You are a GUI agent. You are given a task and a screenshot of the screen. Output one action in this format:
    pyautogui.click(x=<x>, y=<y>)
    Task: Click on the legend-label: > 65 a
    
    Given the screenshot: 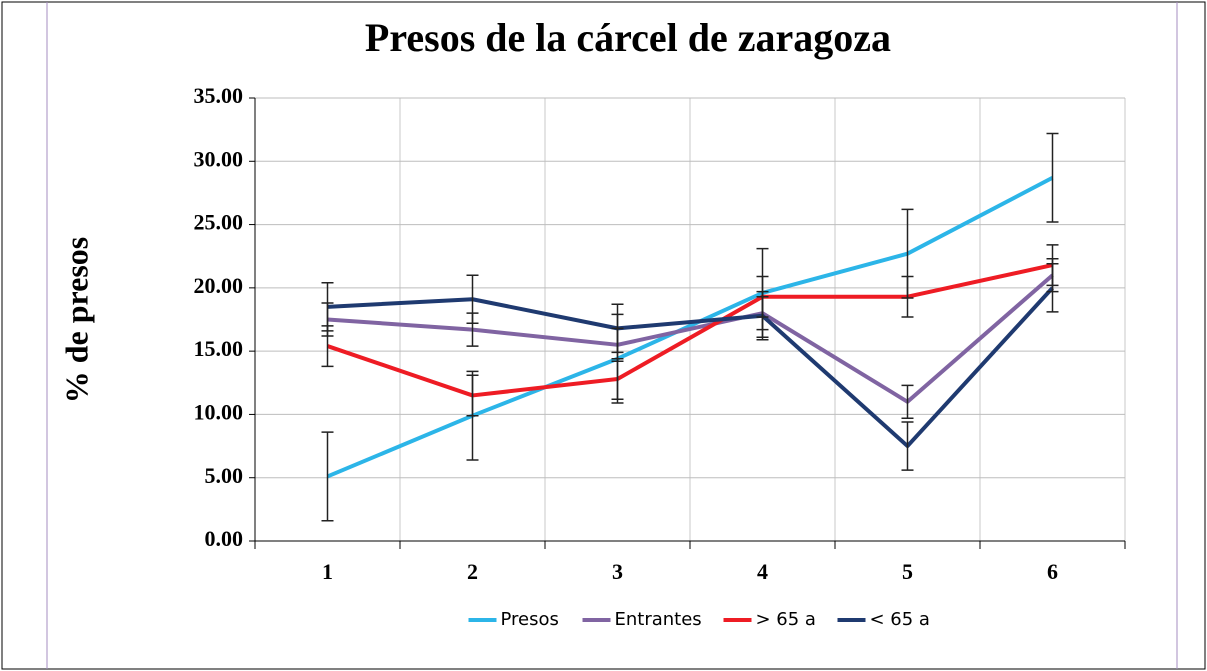 What is the action you would take?
    pyautogui.click(x=786, y=619)
    